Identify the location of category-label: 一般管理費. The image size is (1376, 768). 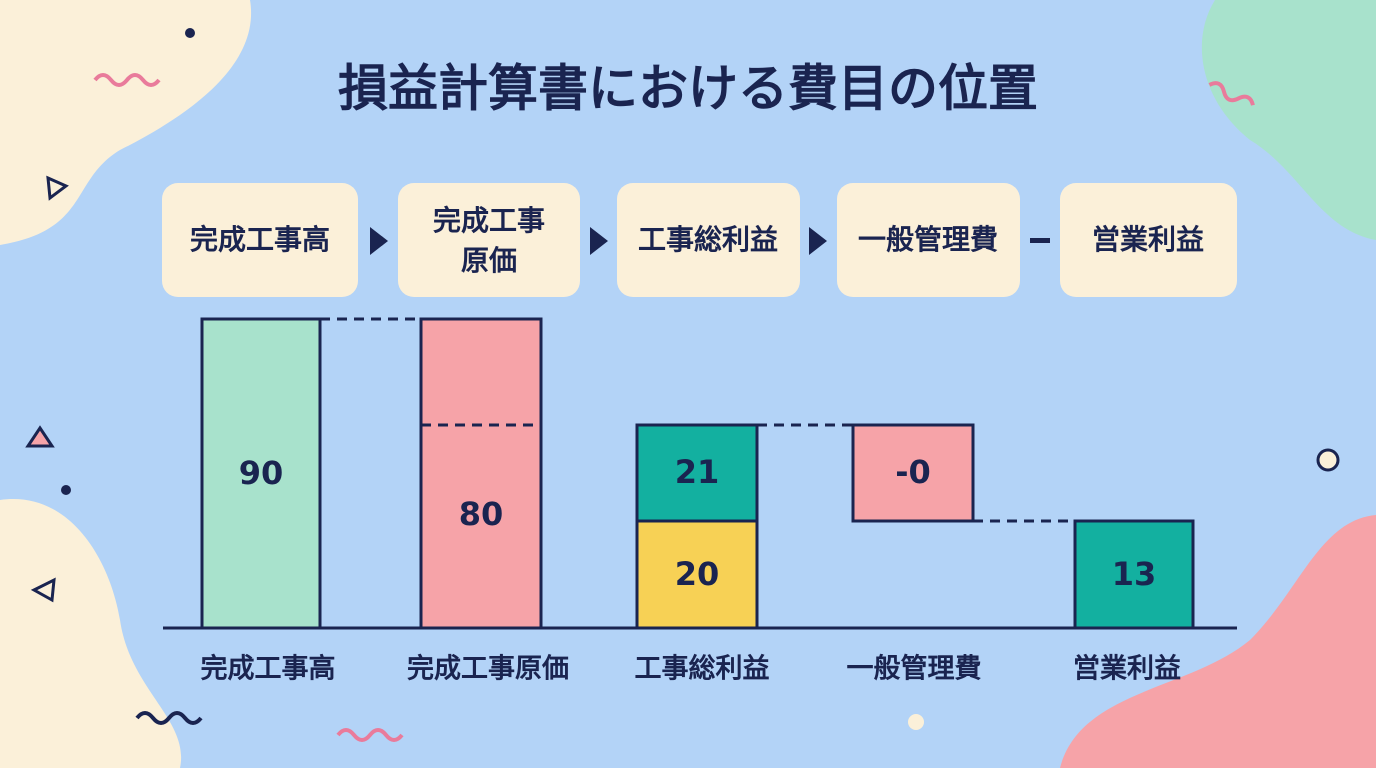
(914, 669).